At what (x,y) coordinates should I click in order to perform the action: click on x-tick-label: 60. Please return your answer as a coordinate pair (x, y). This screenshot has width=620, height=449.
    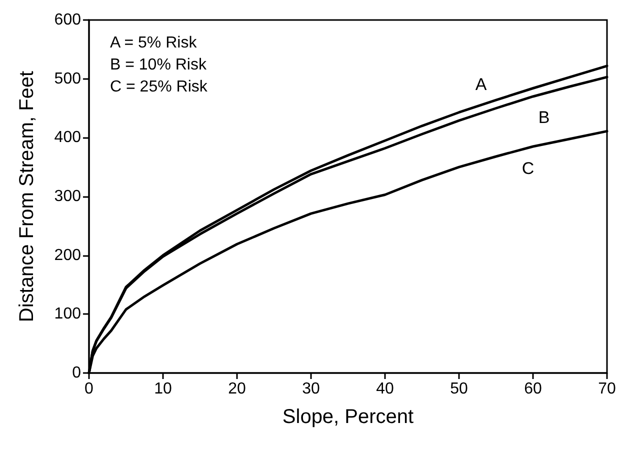
    Looking at the image, I should click on (533, 389).